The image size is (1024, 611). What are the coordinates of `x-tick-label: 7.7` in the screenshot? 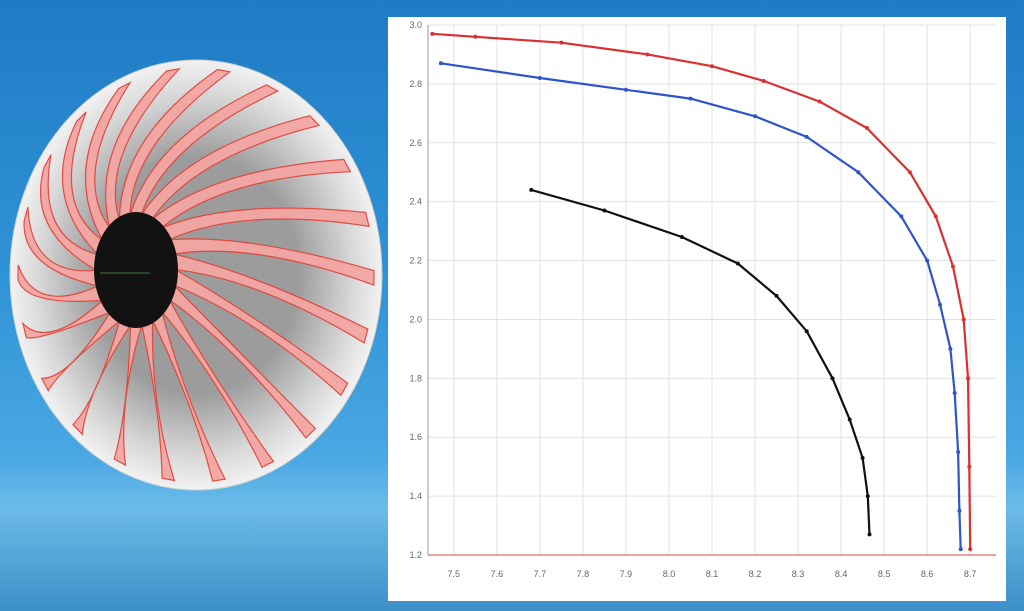 It's located at (540, 574).